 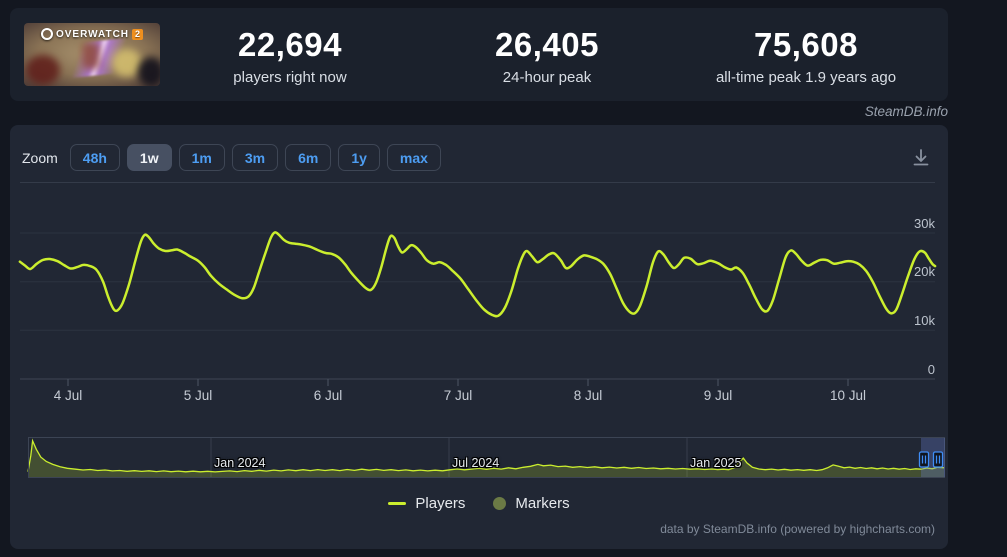 What do you see at coordinates (718, 395) in the screenshot?
I see `x-tick-9jul: 9 Jul` at bounding box center [718, 395].